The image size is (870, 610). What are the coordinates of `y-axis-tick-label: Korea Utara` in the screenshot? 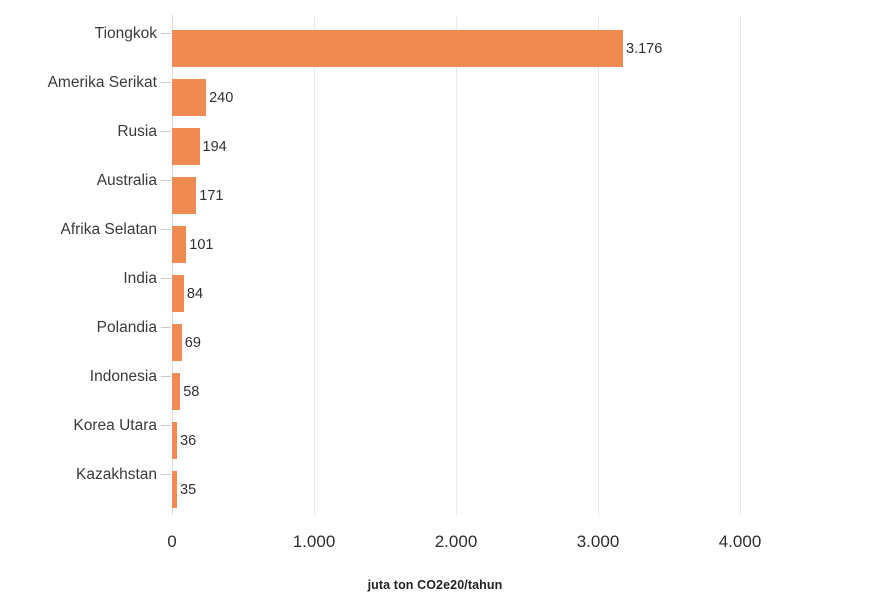 It's located at (115, 425).